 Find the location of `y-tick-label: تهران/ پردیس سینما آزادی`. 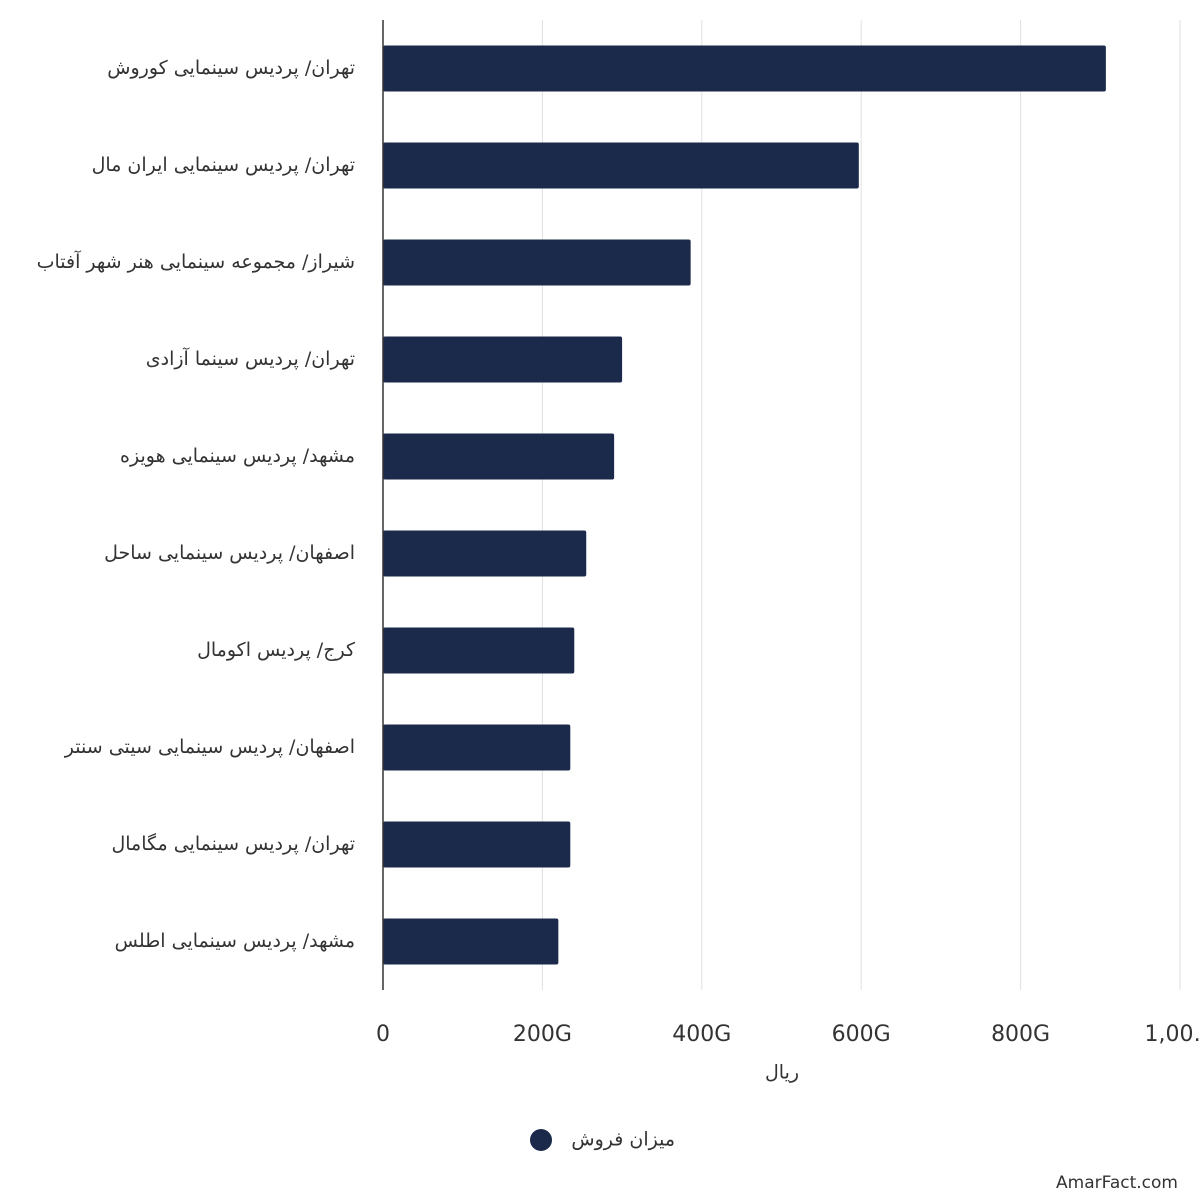

y-tick-label: تهران/ پردیس سینما آزادی is located at coordinates (250, 358).